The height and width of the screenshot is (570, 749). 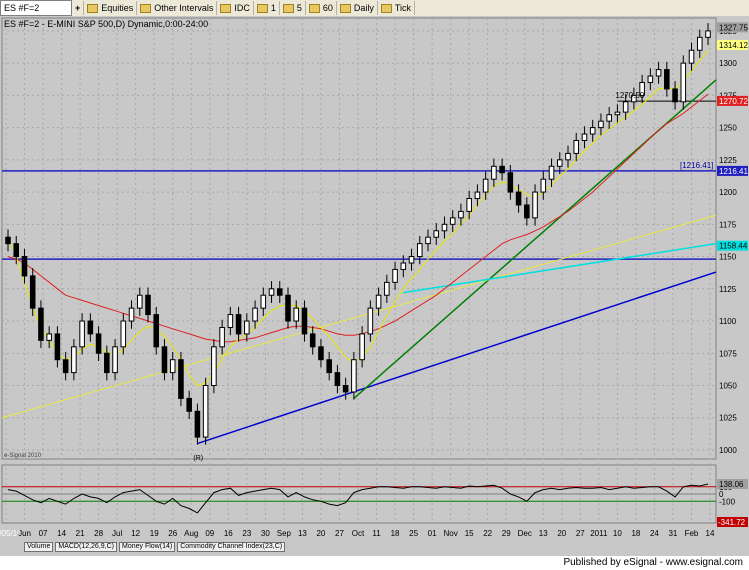 What do you see at coordinates (191, 533) in the screenshot?
I see `time-tick-label: Aug` at bounding box center [191, 533].